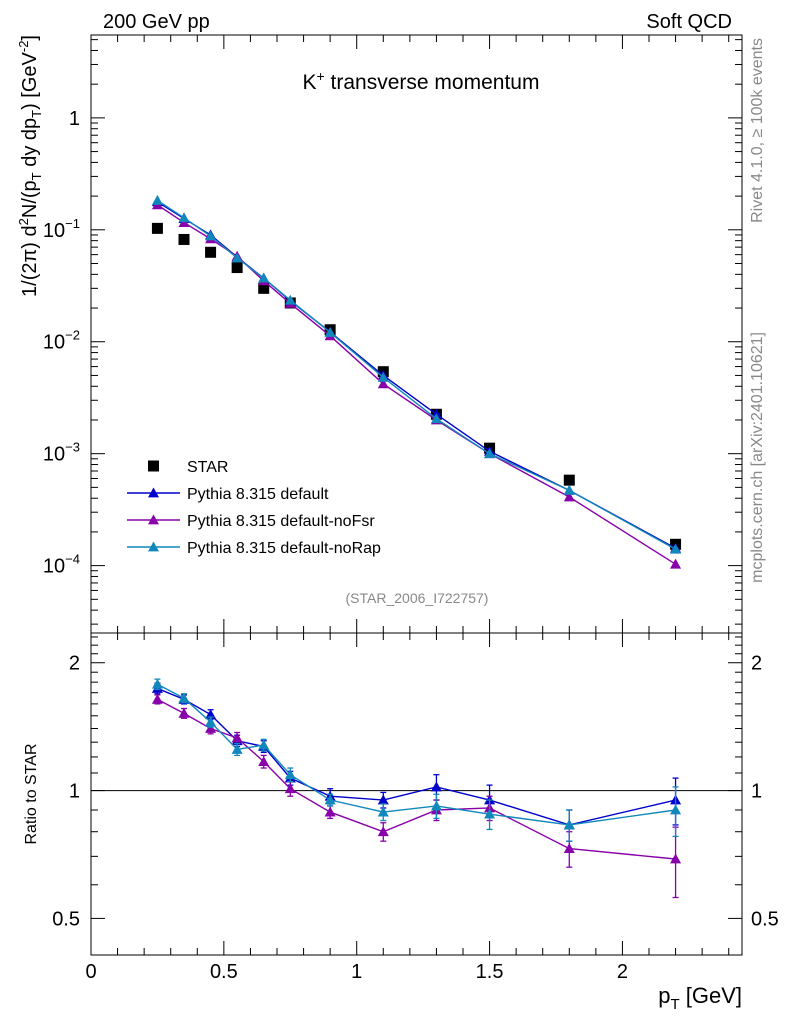 This screenshot has height=1024, width=786. What do you see at coordinates (756, 792) in the screenshot?
I see `ratio-y-tick-label-right: 1` at bounding box center [756, 792].